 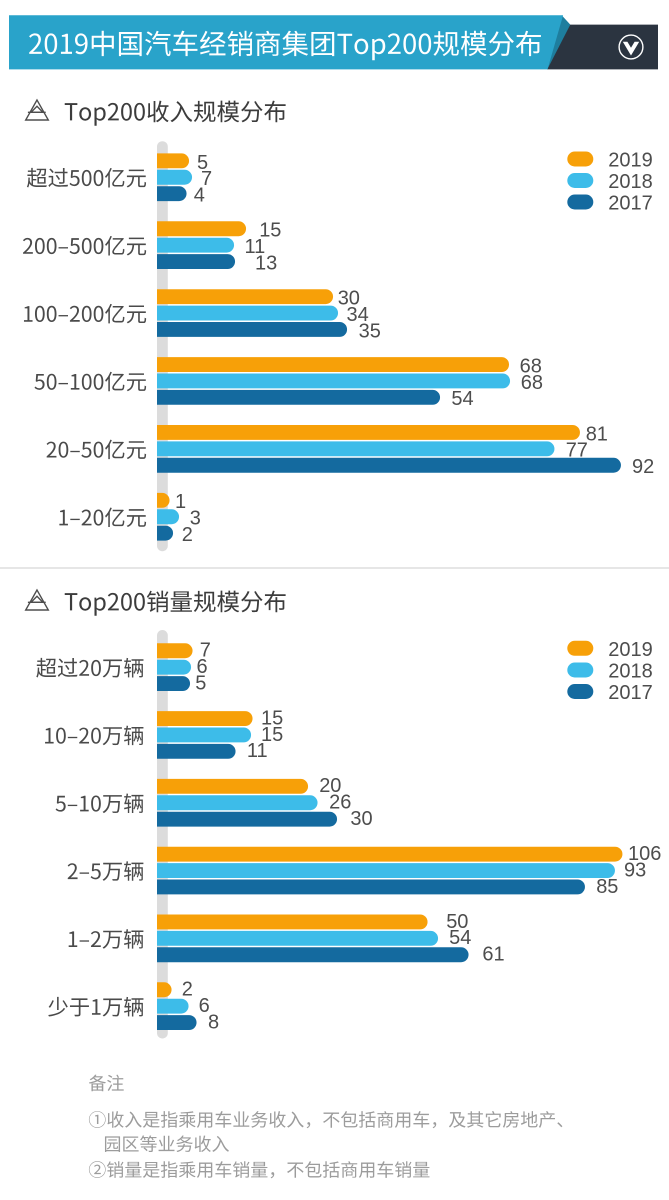 I want to click on svg-text: 34, so click(x=358, y=315).